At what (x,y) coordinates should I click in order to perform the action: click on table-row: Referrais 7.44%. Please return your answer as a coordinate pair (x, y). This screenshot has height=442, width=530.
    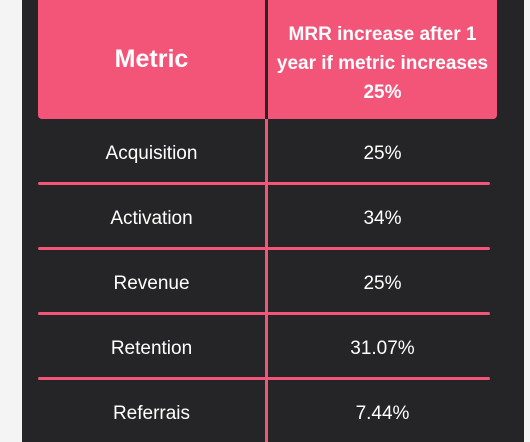
    Looking at the image, I should click on (279, 412).